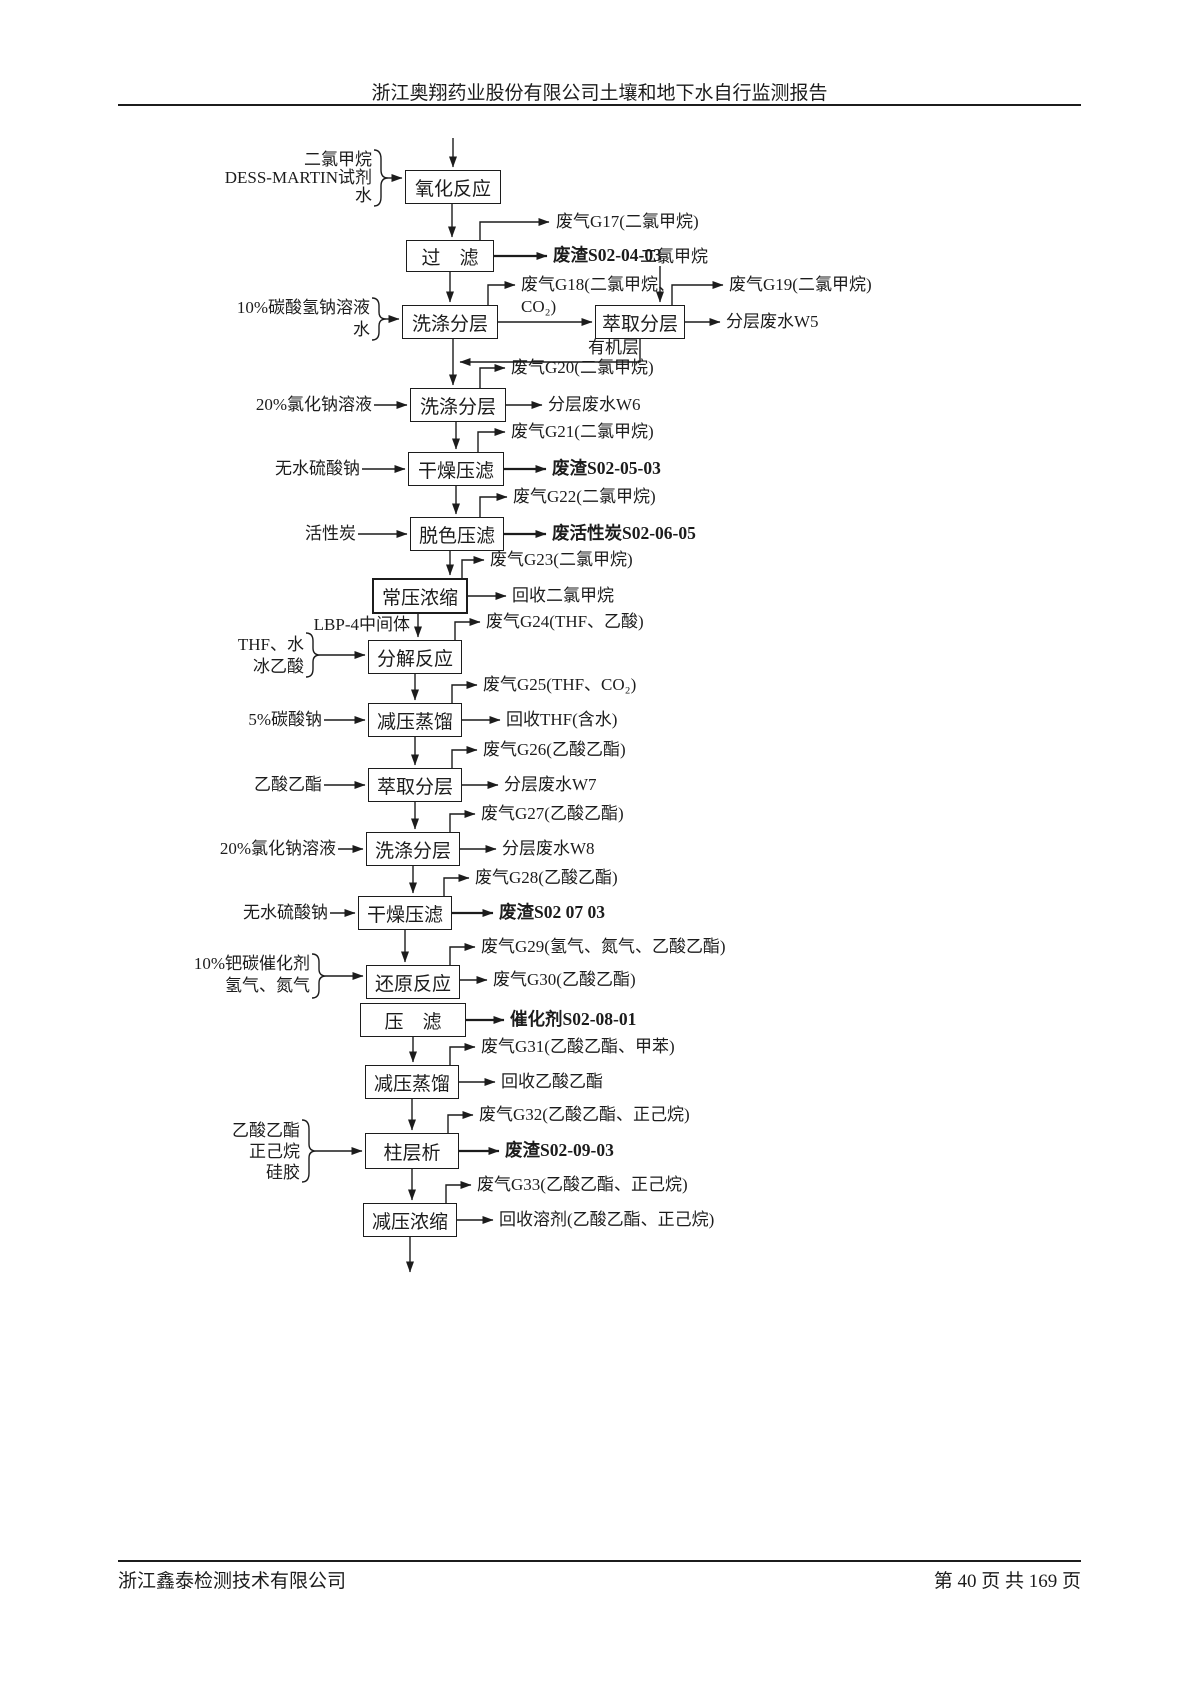 This screenshot has height=1696, width=1199. Describe the element at coordinates (405, 913) in the screenshot. I see `process-box-dry-filter2: 干燥压滤` at that location.